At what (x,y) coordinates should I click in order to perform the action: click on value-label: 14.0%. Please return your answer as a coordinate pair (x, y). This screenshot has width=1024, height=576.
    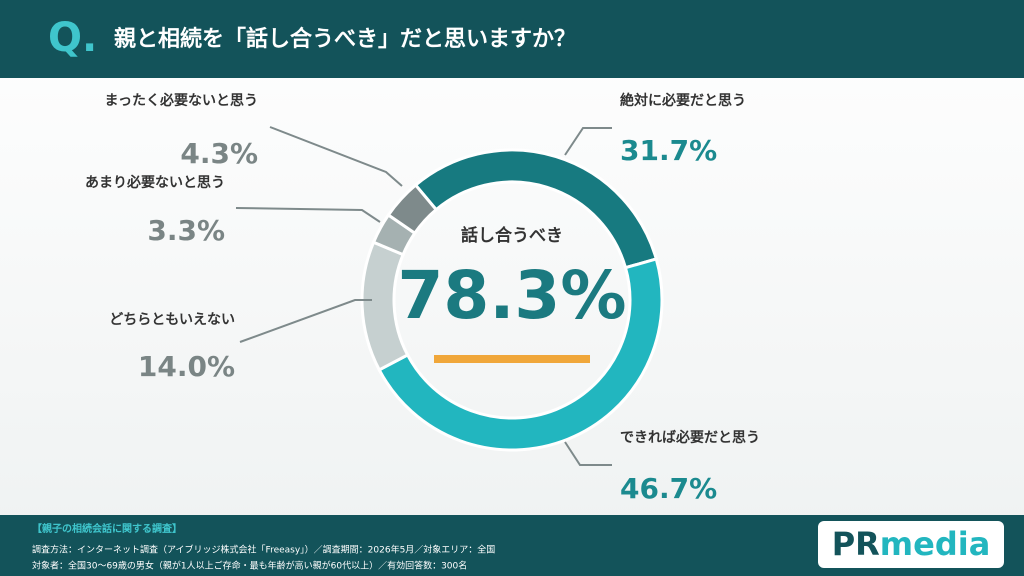
    Looking at the image, I should click on (186, 366).